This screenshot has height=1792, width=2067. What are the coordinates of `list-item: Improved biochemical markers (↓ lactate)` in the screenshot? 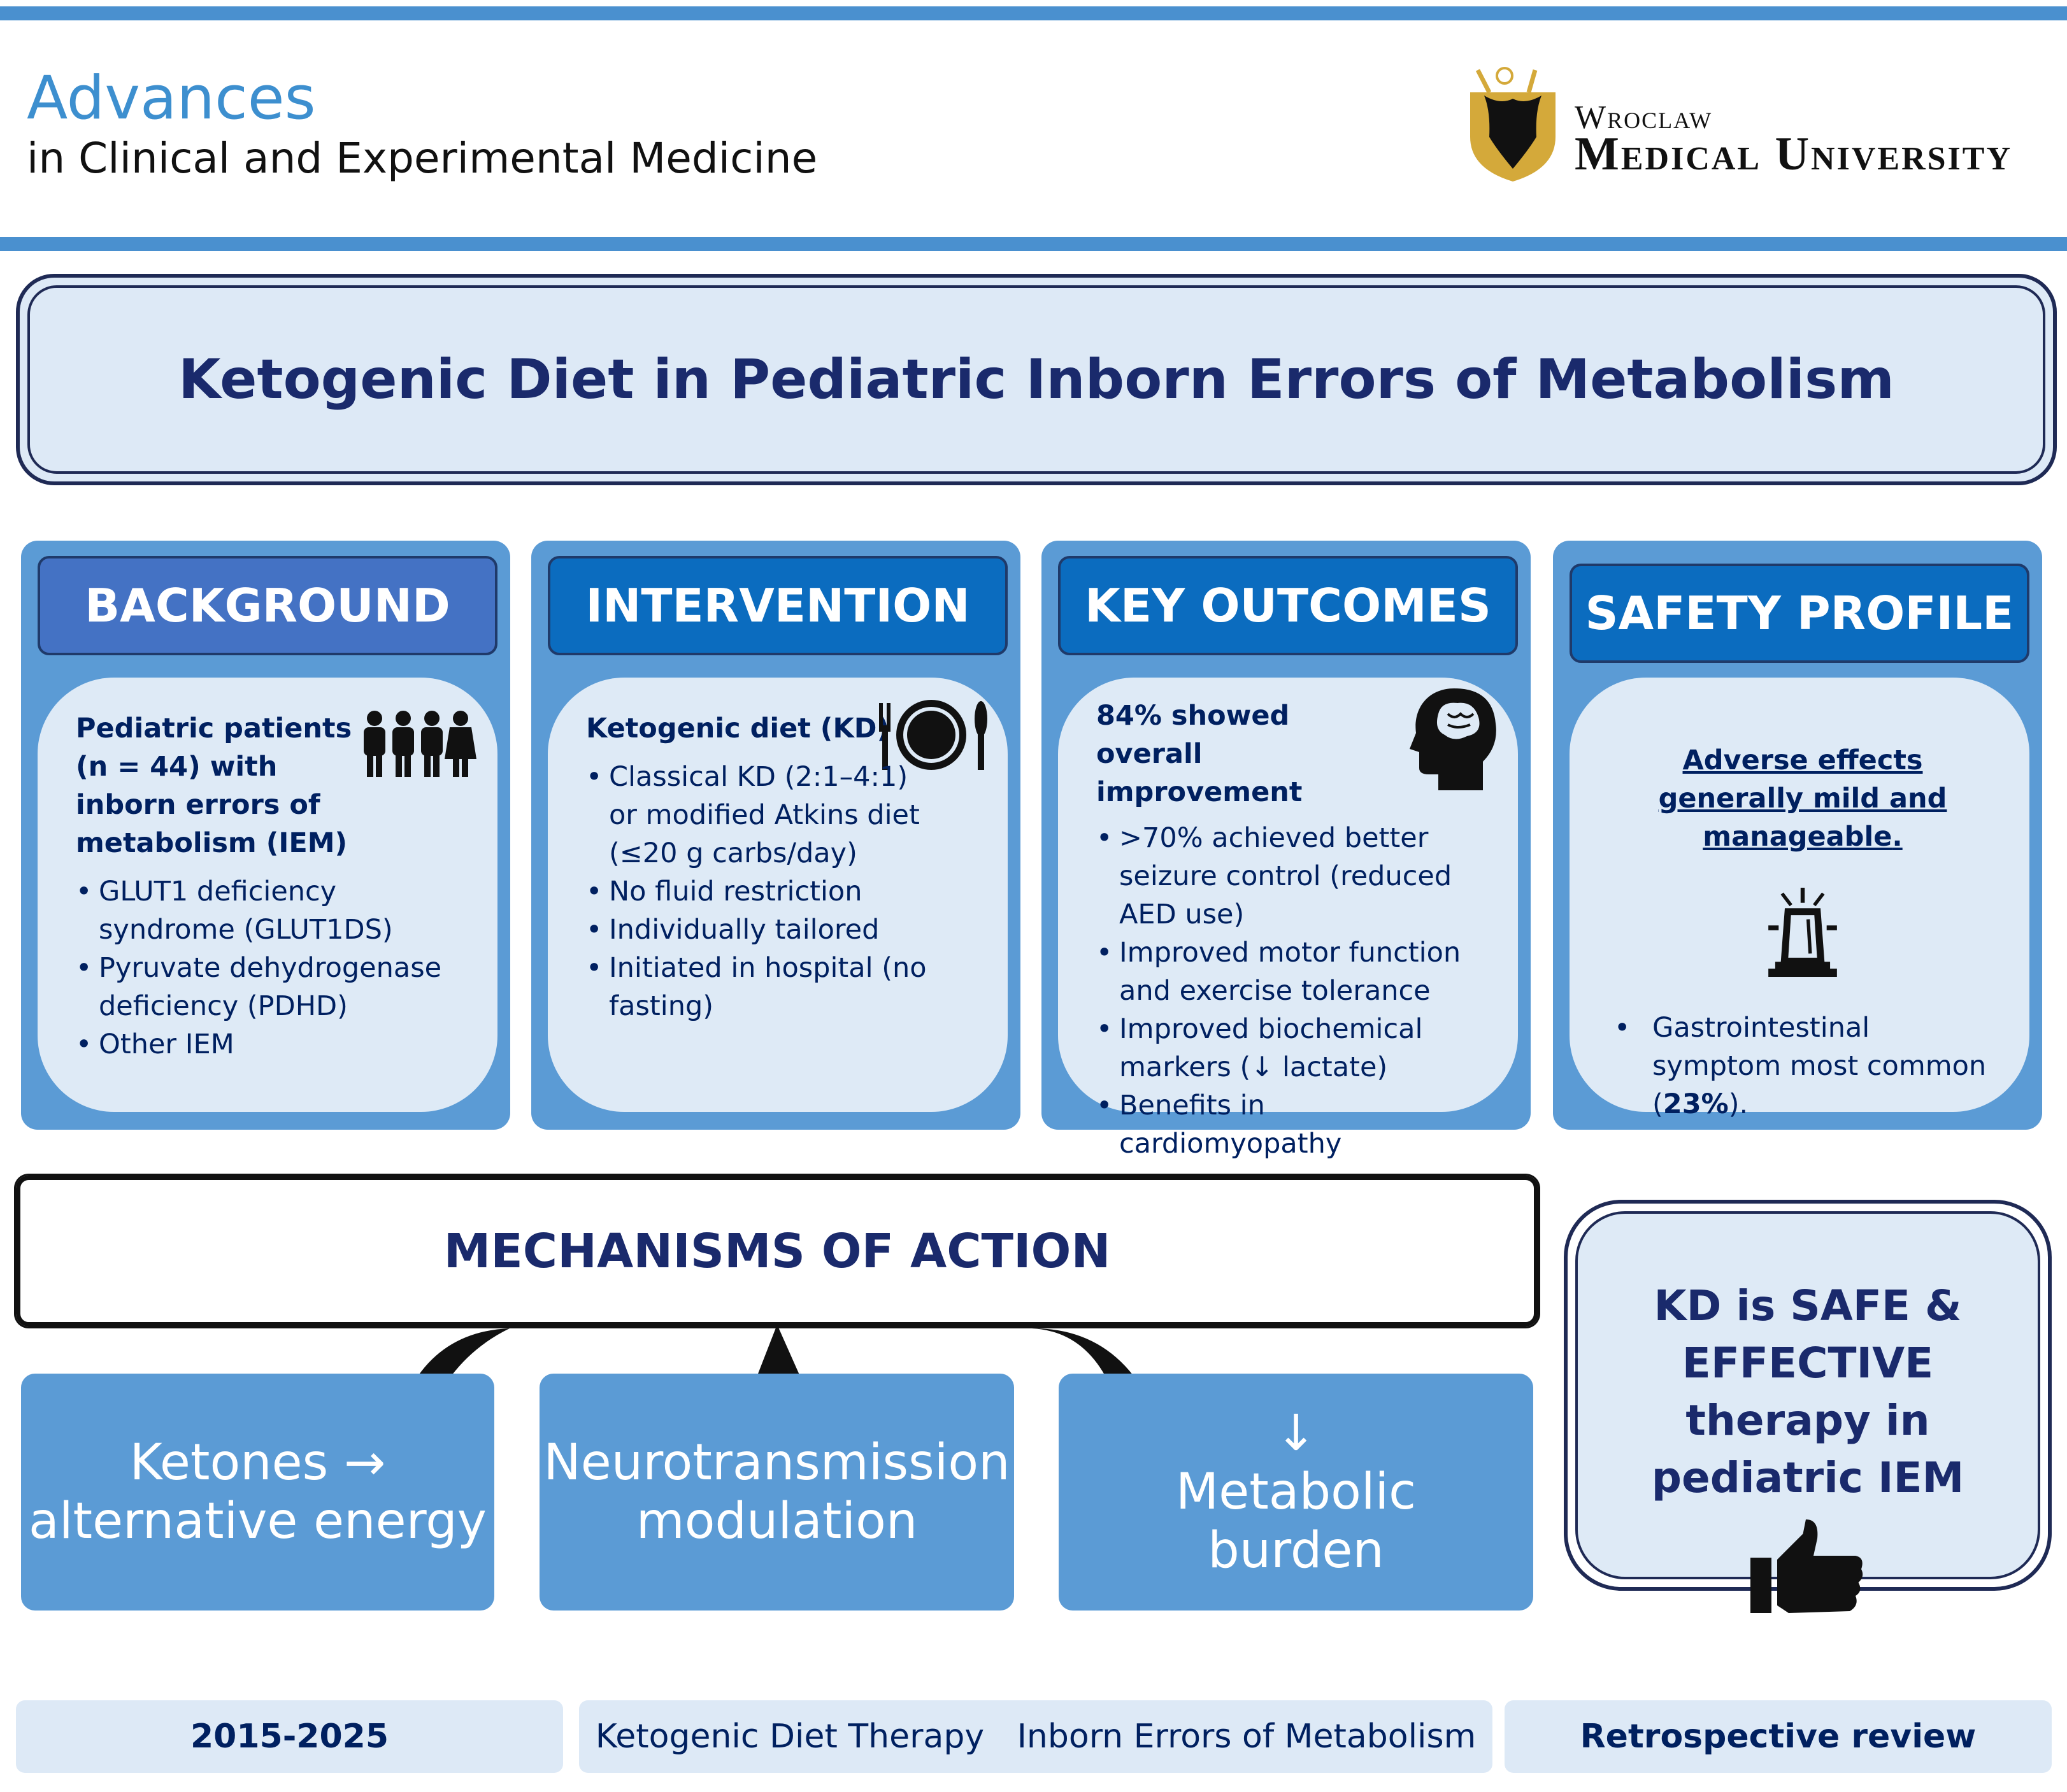 It's located at (1294, 1048).